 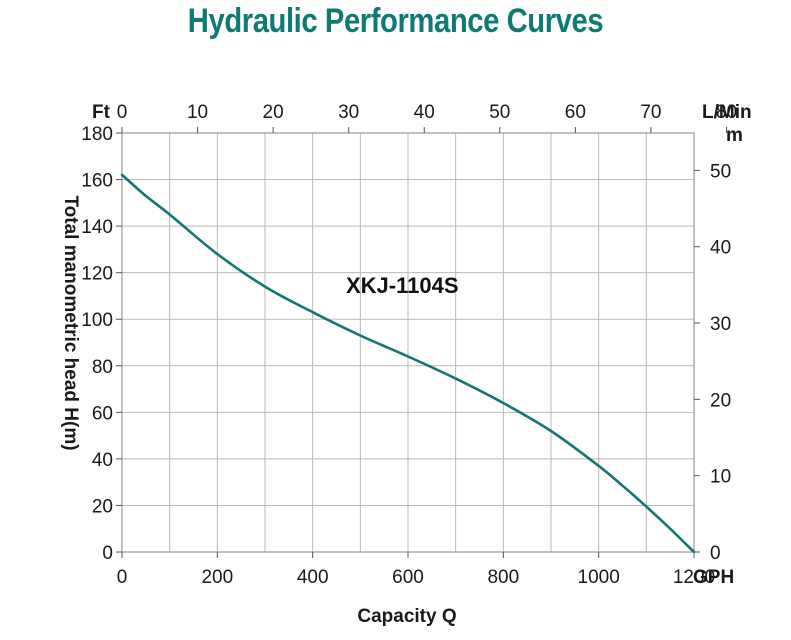 I want to click on x-top-tick-label: 70, so click(x=650, y=112).